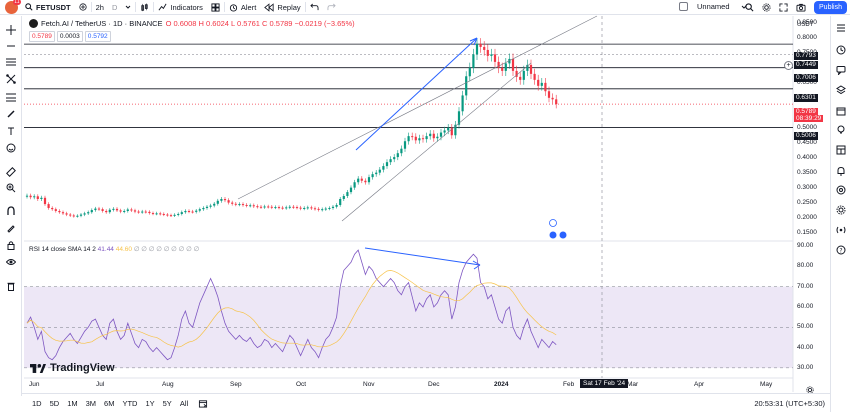 The image size is (850, 412). I want to click on brush-tool, so click(11, 114).